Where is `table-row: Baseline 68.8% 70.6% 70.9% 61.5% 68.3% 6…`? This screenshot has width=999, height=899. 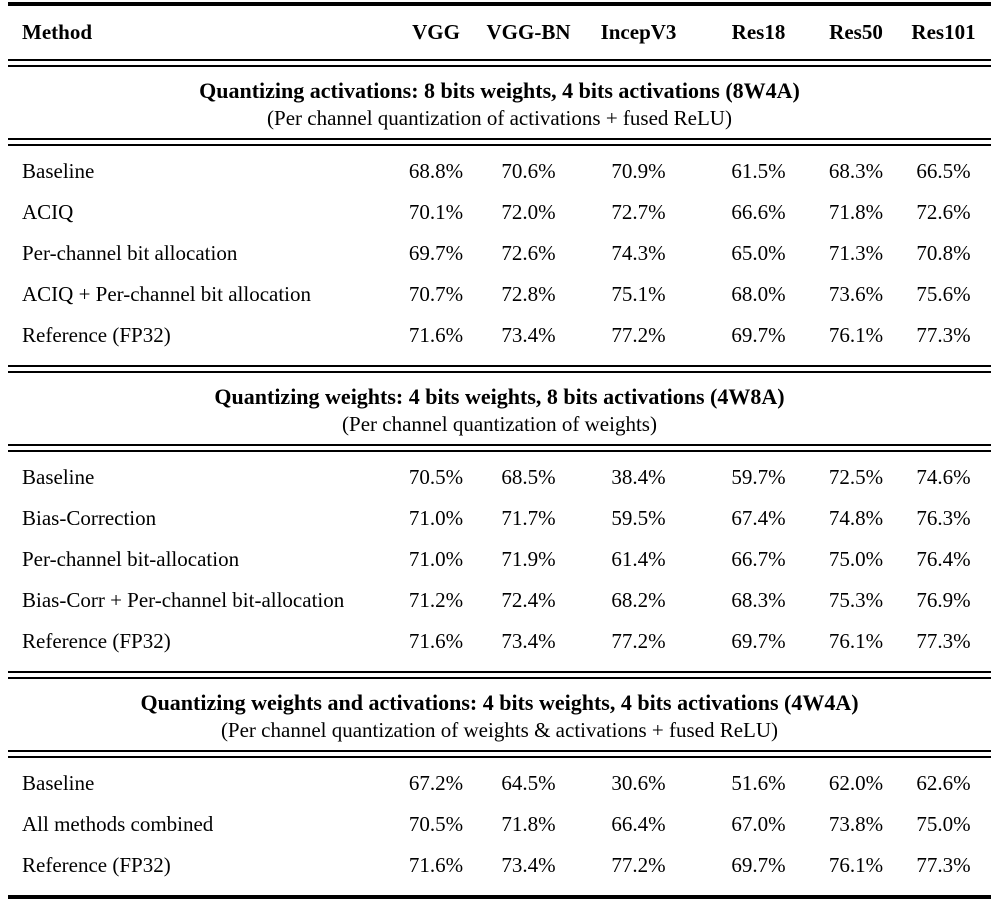 table-row: Baseline 68.8% 70.6% 70.9% 61.5% 68.3% 6… is located at coordinates (499, 171).